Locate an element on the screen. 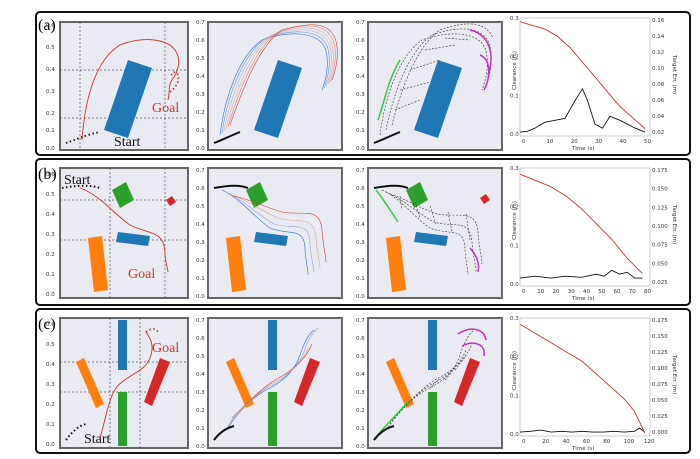 The image size is (700, 459). y-right-tick-label: 0.10 is located at coordinates (658, 69).